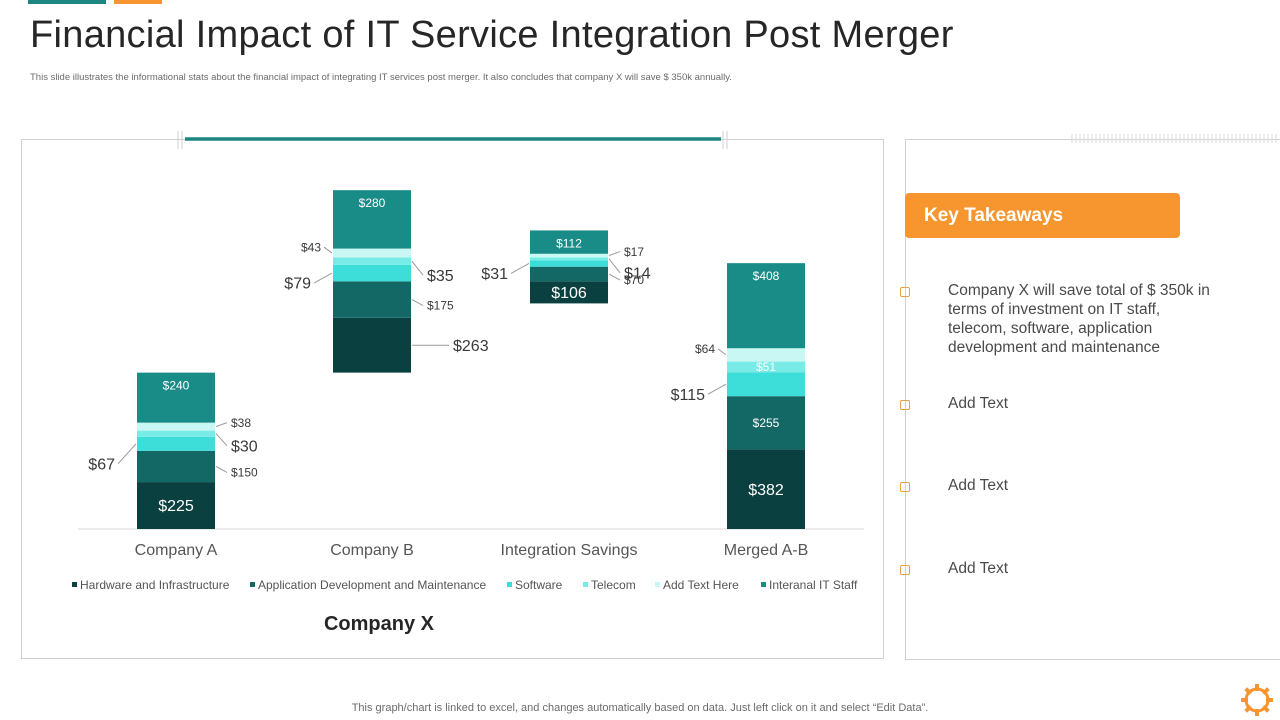 Image resolution: width=1280 pixels, height=720 pixels. Describe the element at coordinates (1174, 138) in the screenshot. I see `side-panel-hatch-decoration` at that location.